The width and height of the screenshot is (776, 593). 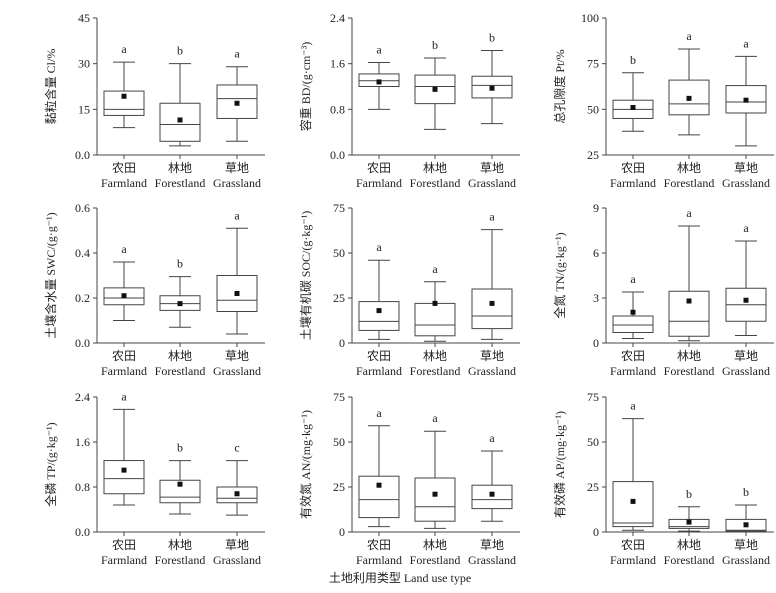 What do you see at coordinates (50, 464) in the screenshot?
I see `y-axis-label: 全磷 TP/(g·kg⁻¹)` at bounding box center [50, 464].